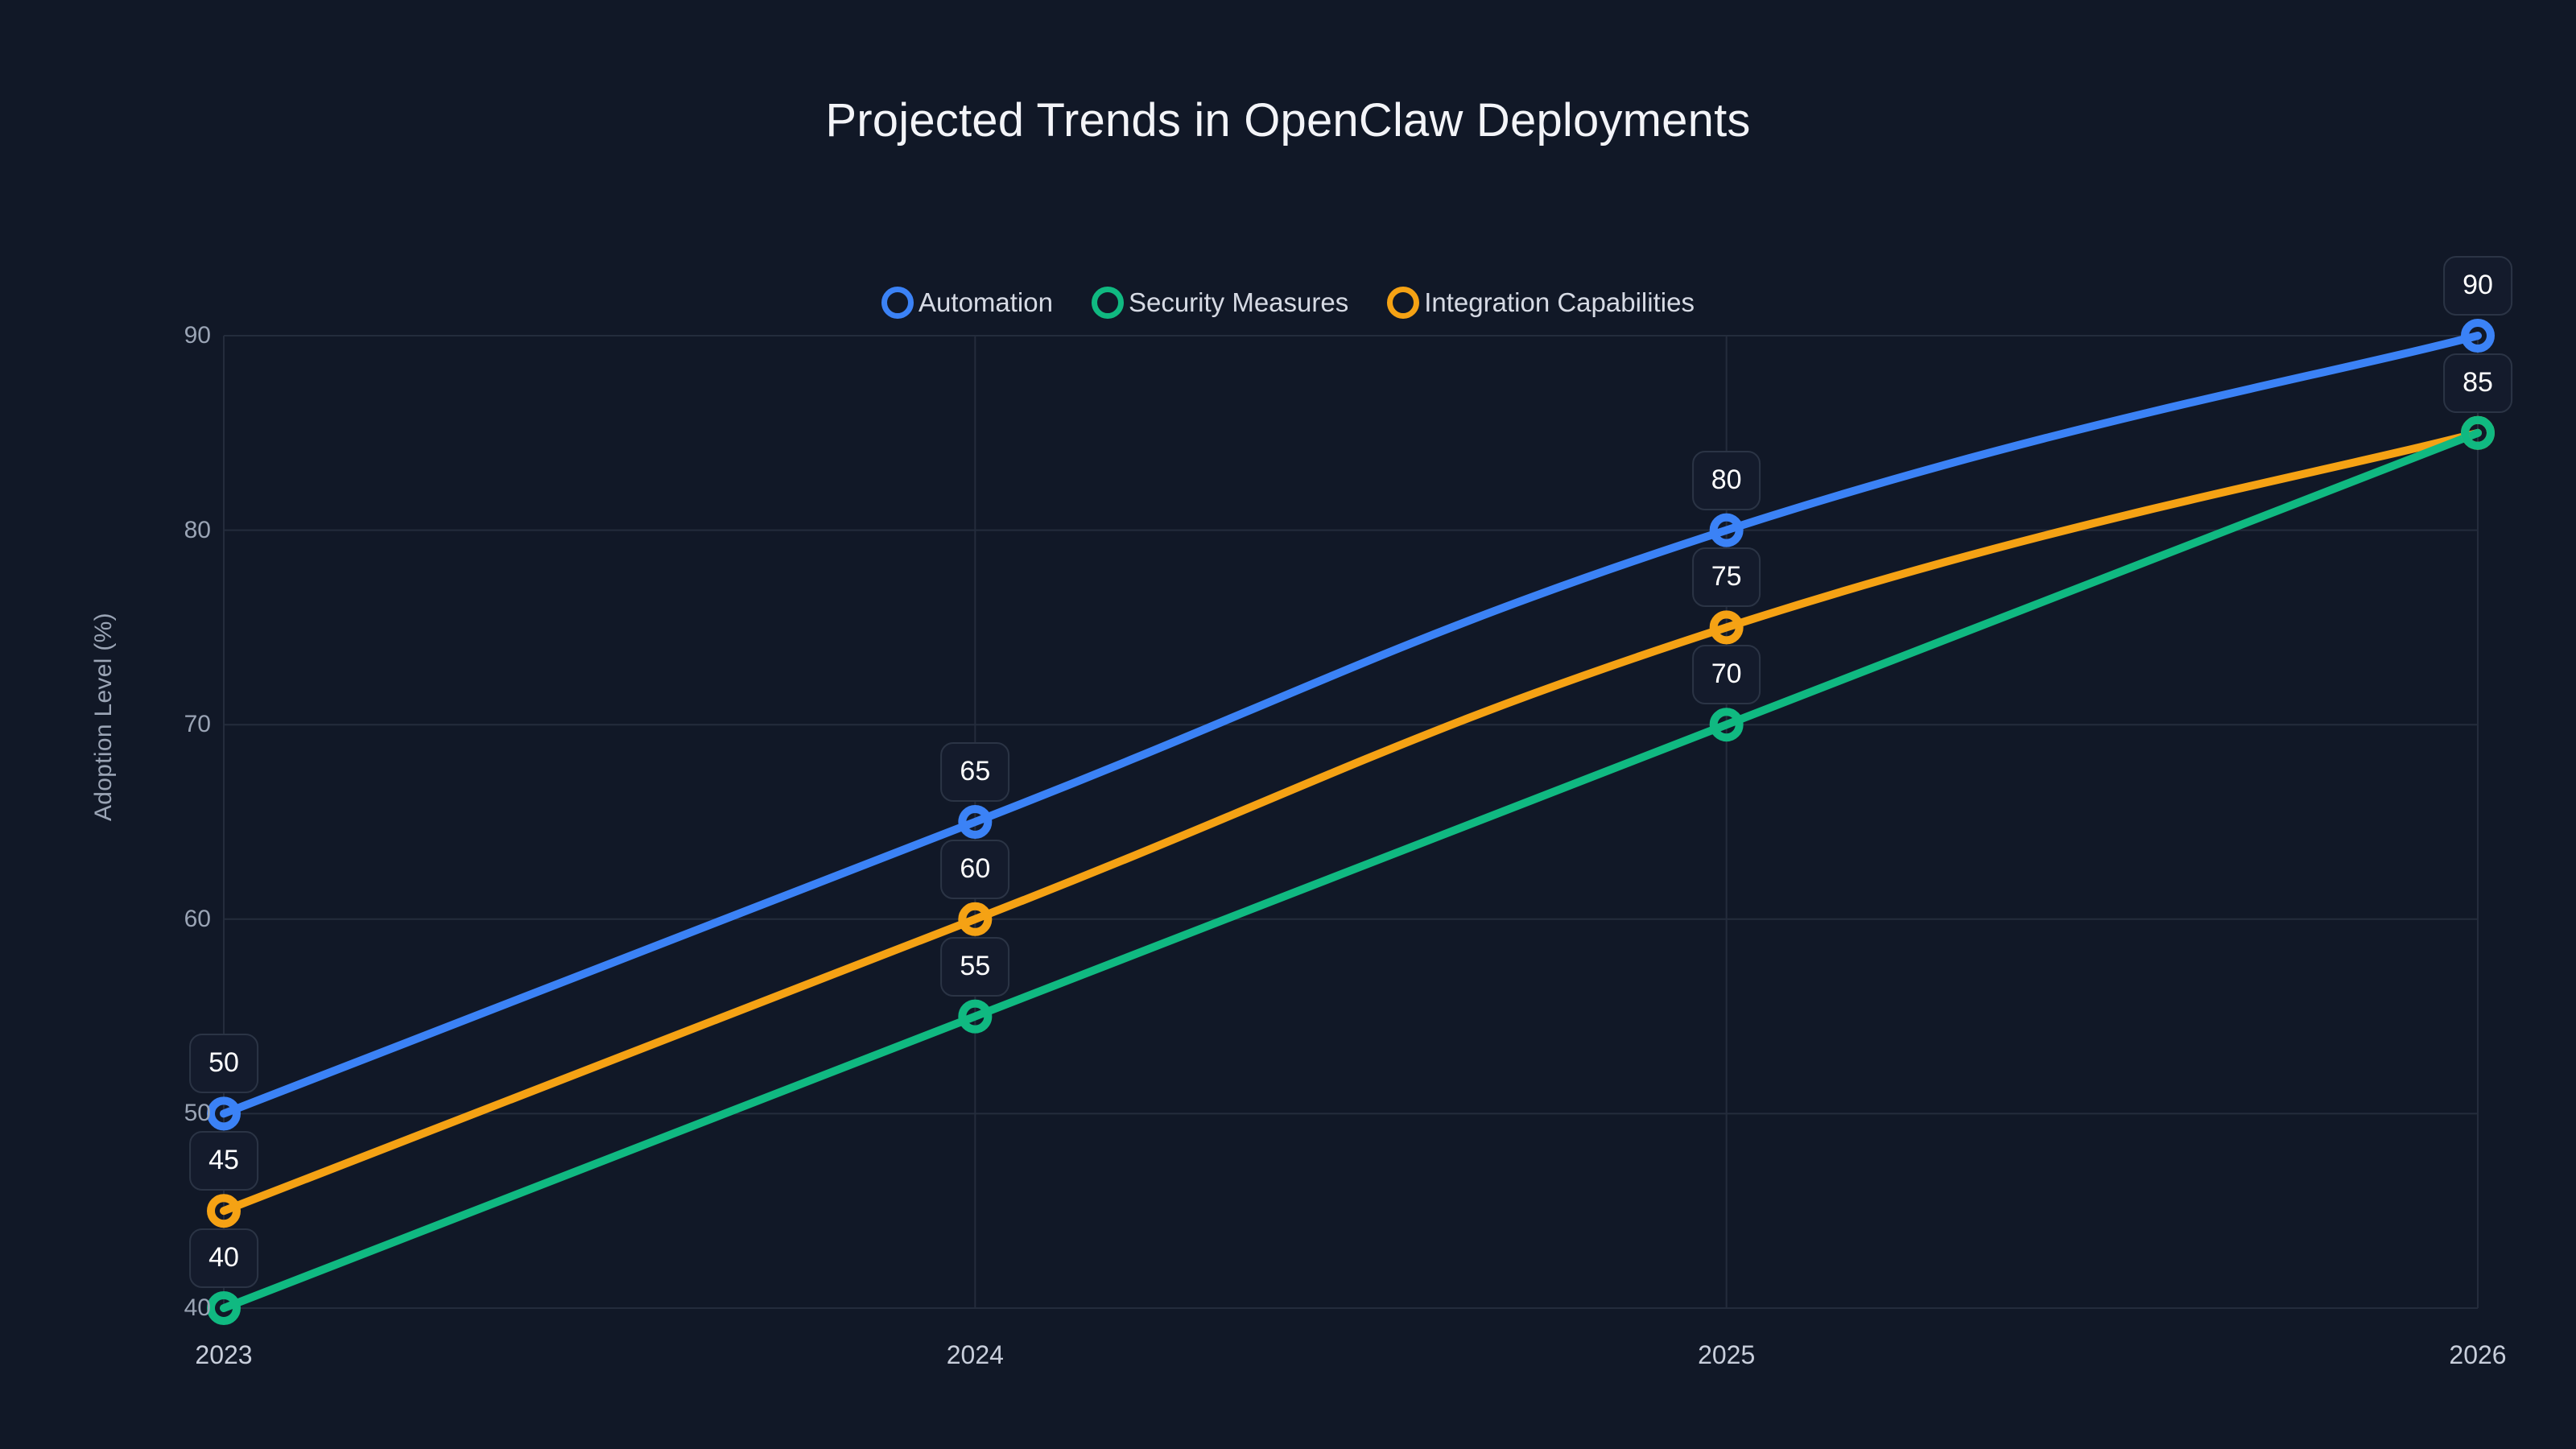 This screenshot has height=1449, width=2576. Describe the element at coordinates (197, 724) in the screenshot. I see `y-axis-tick-label: 70` at that location.